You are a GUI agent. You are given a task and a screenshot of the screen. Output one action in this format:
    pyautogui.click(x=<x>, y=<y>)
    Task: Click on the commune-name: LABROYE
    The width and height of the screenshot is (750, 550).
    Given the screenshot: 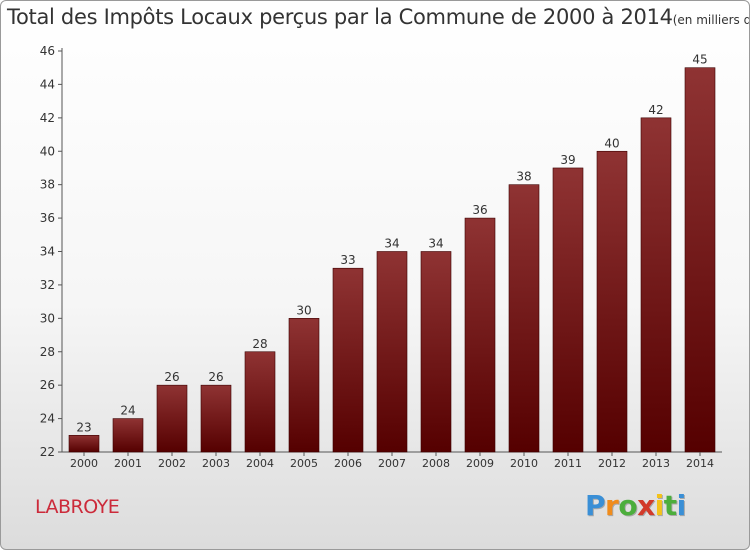 What is the action you would take?
    pyautogui.click(x=77, y=507)
    